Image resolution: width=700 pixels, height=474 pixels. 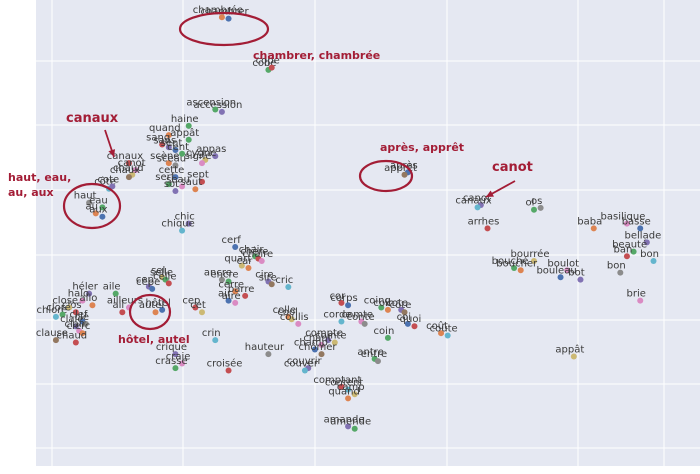 I want to click on point-label: saut, so click(x=192, y=182).